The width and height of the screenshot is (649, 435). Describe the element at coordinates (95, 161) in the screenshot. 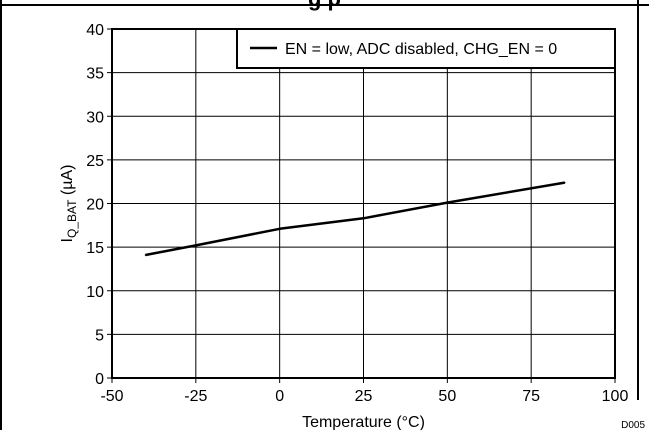

I see `y-tick-label: 25` at that location.